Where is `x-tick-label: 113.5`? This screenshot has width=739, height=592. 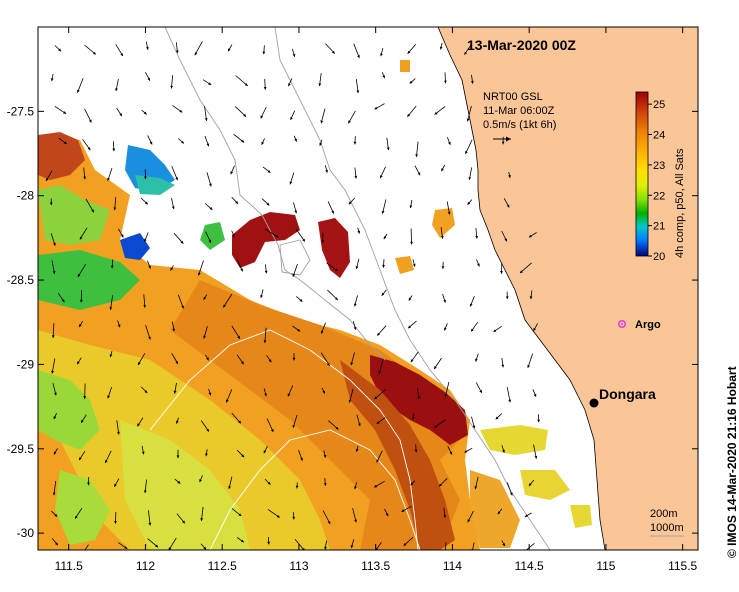
x-tick-label: 113.5 is located at coordinates (375, 566).